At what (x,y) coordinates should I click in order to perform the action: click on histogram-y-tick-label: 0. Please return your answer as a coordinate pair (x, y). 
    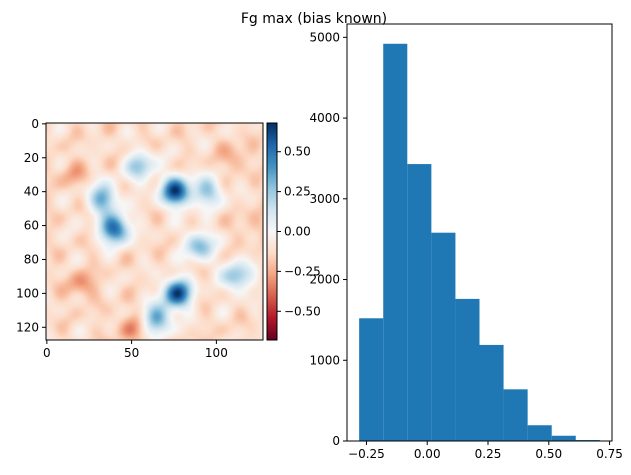
    Looking at the image, I should click on (336, 441).